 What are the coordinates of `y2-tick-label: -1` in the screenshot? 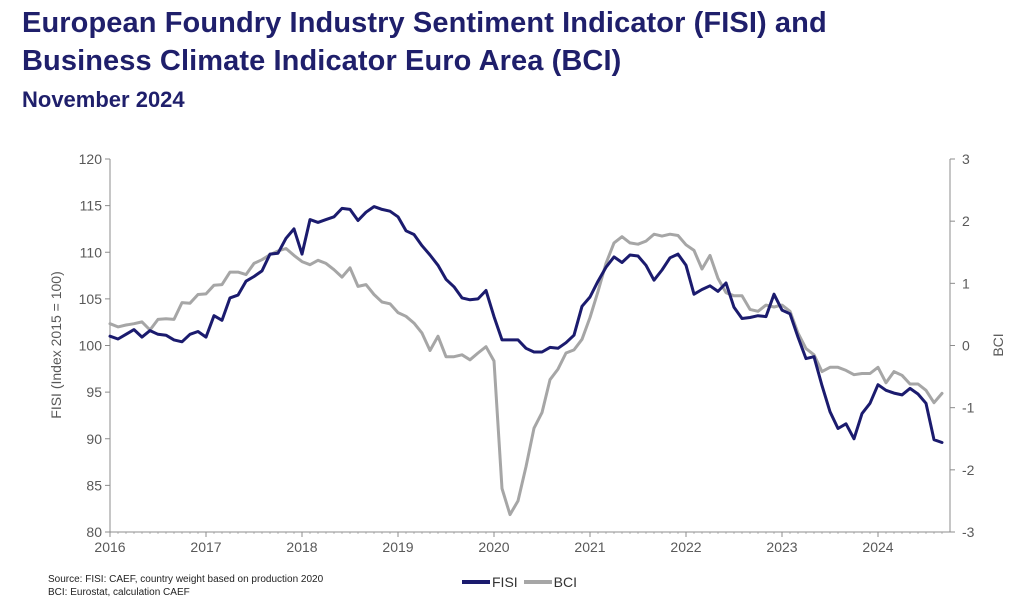 It's located at (968, 408).